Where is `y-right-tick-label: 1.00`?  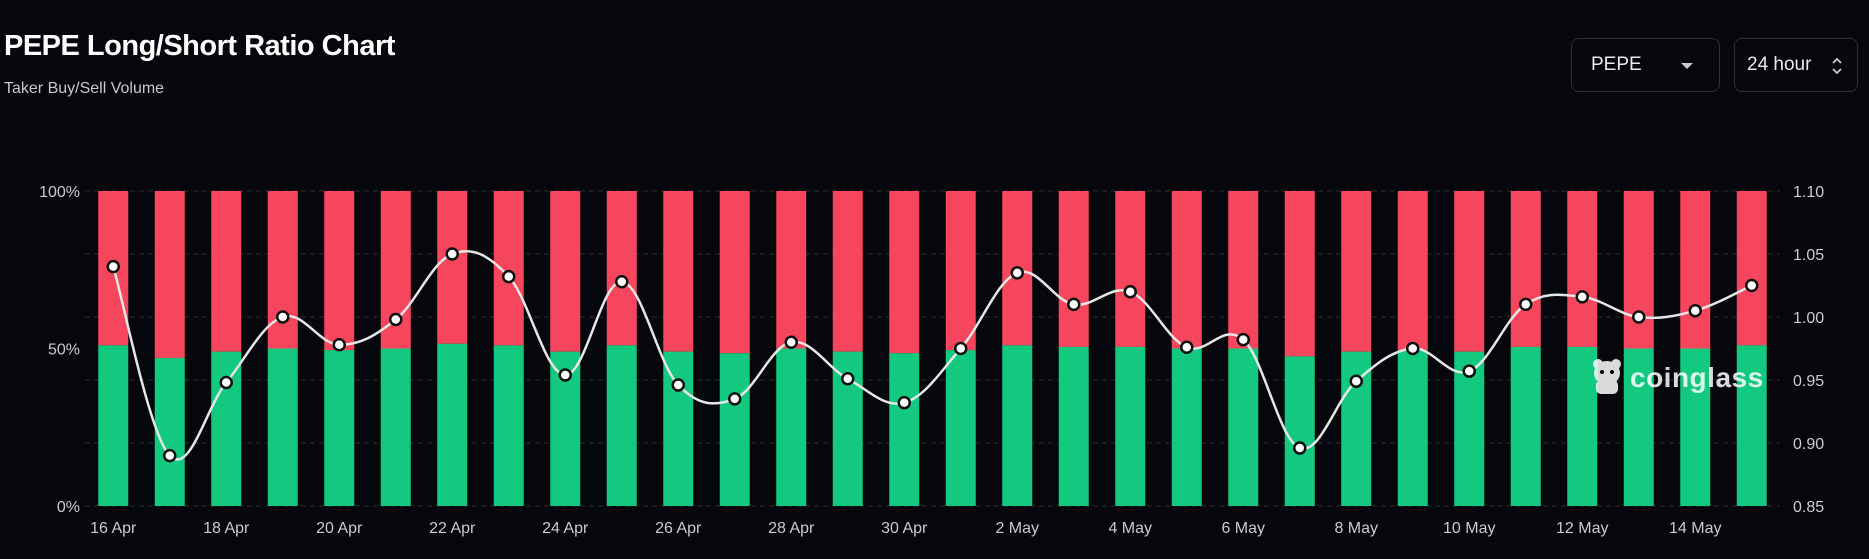 y-right-tick-label: 1.00 is located at coordinates (1808, 318).